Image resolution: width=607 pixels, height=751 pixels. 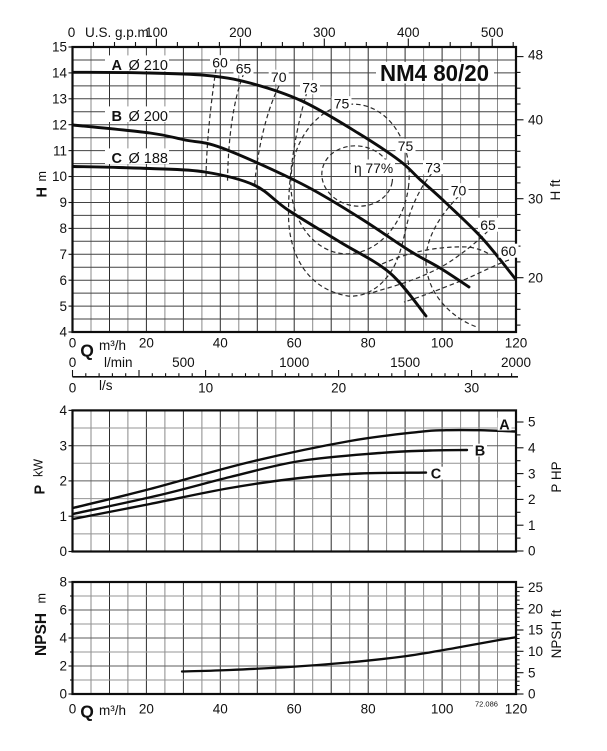 What do you see at coordinates (433, 168) in the screenshot?
I see `svg-text: 73` at bounding box center [433, 168].